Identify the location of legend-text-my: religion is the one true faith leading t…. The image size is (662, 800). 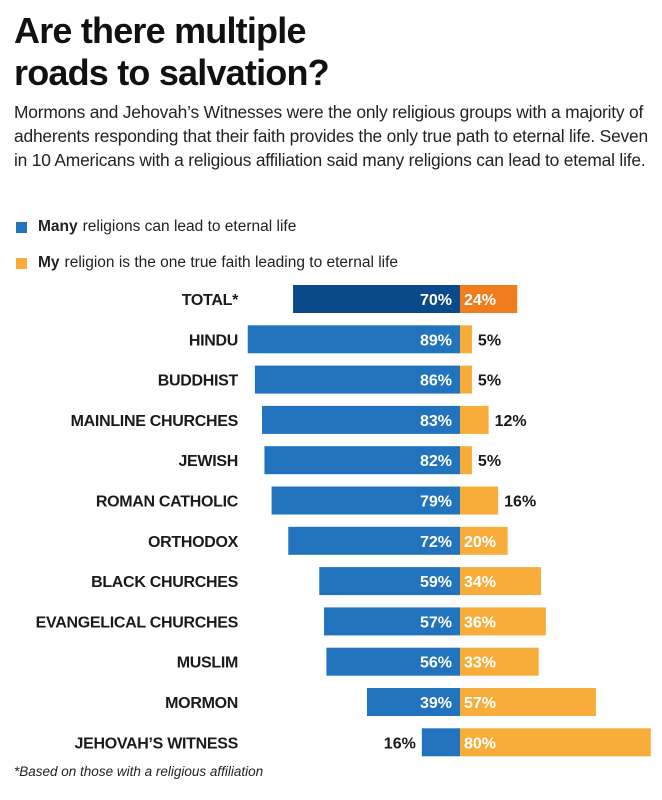
(231, 262).